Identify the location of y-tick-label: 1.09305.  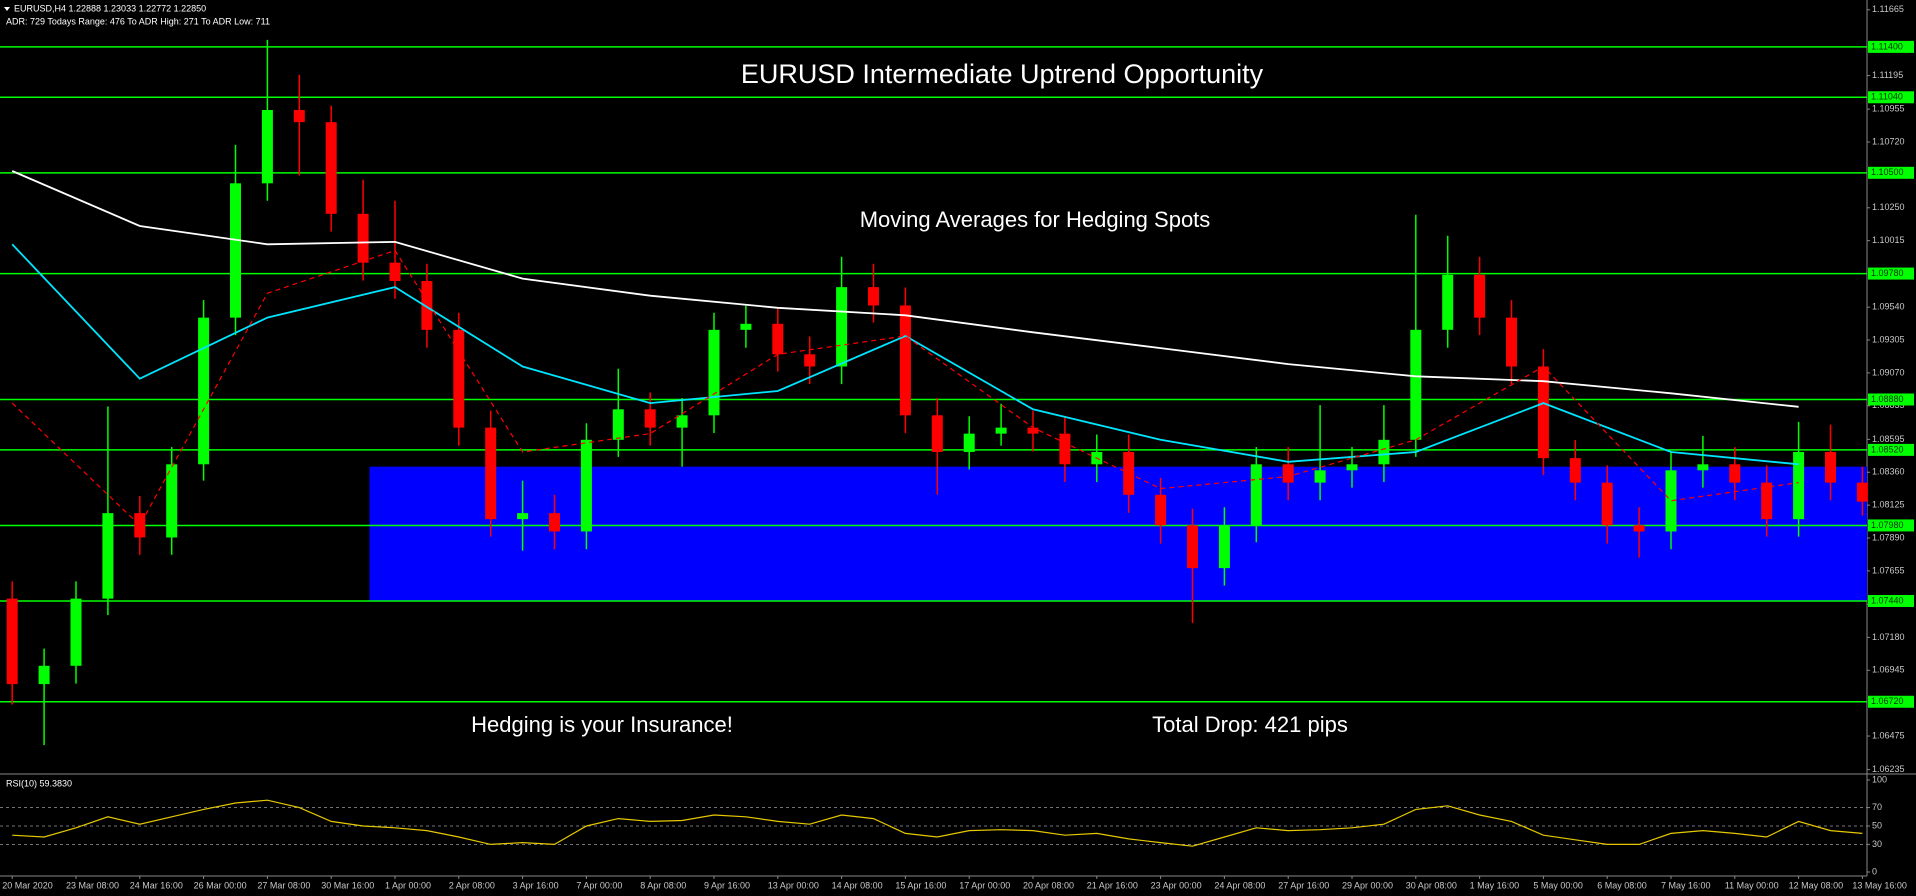
(1888, 339).